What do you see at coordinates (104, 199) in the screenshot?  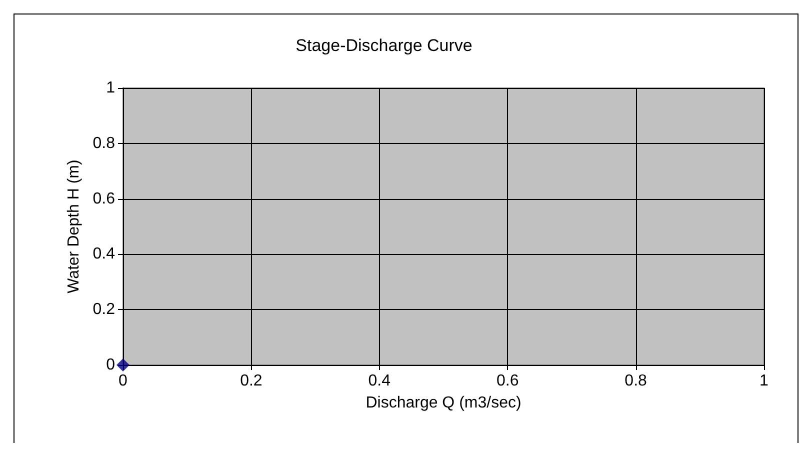 I see `y-tick-label: 0.6` at bounding box center [104, 199].